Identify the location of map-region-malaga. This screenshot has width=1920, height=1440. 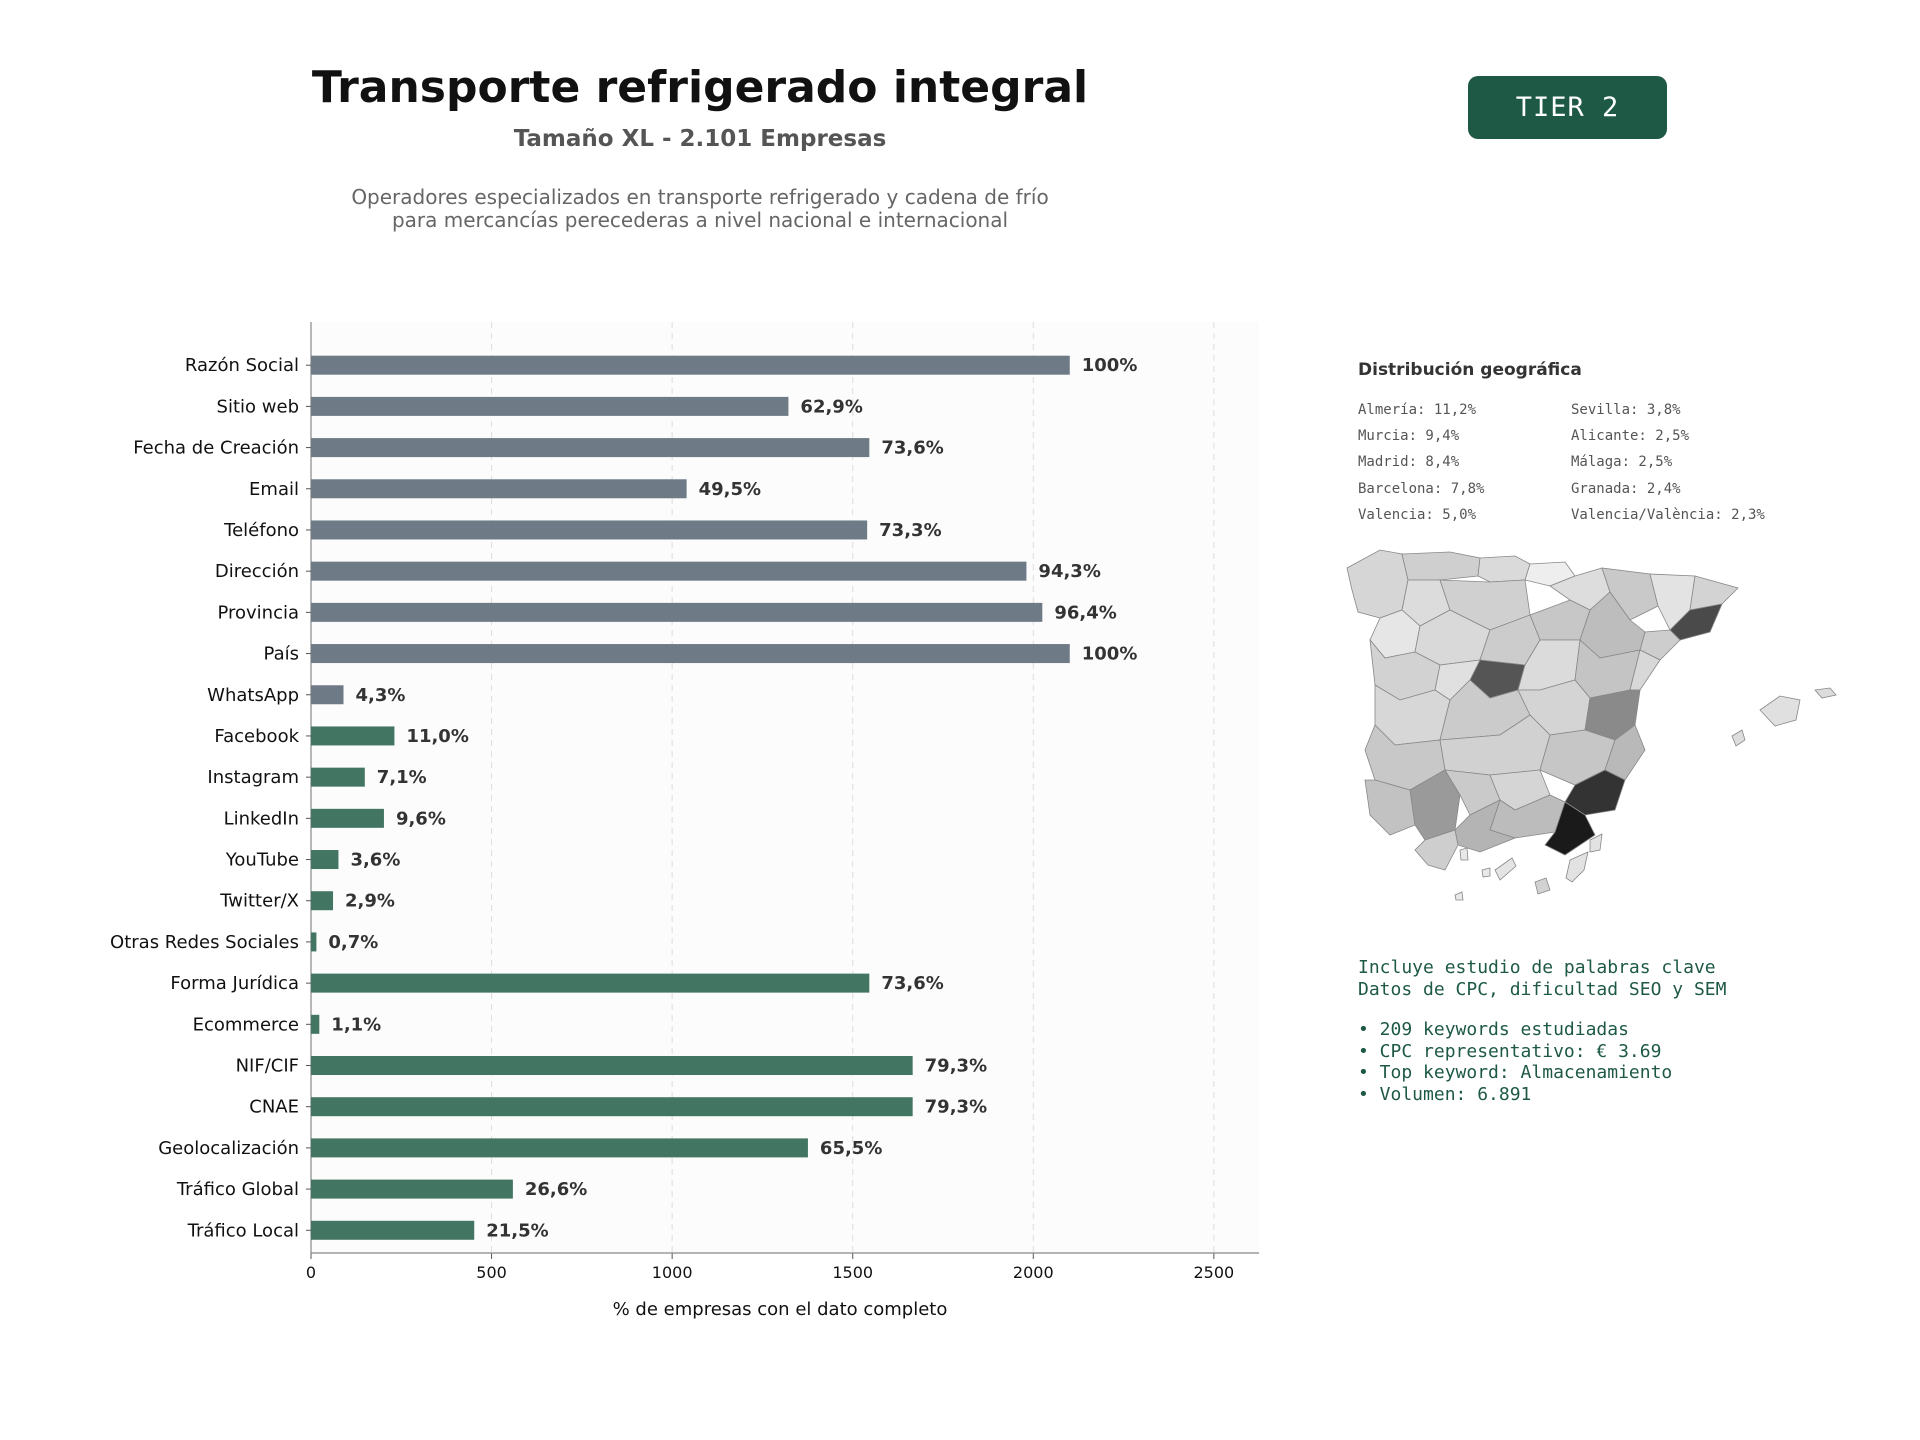
(1485, 826).